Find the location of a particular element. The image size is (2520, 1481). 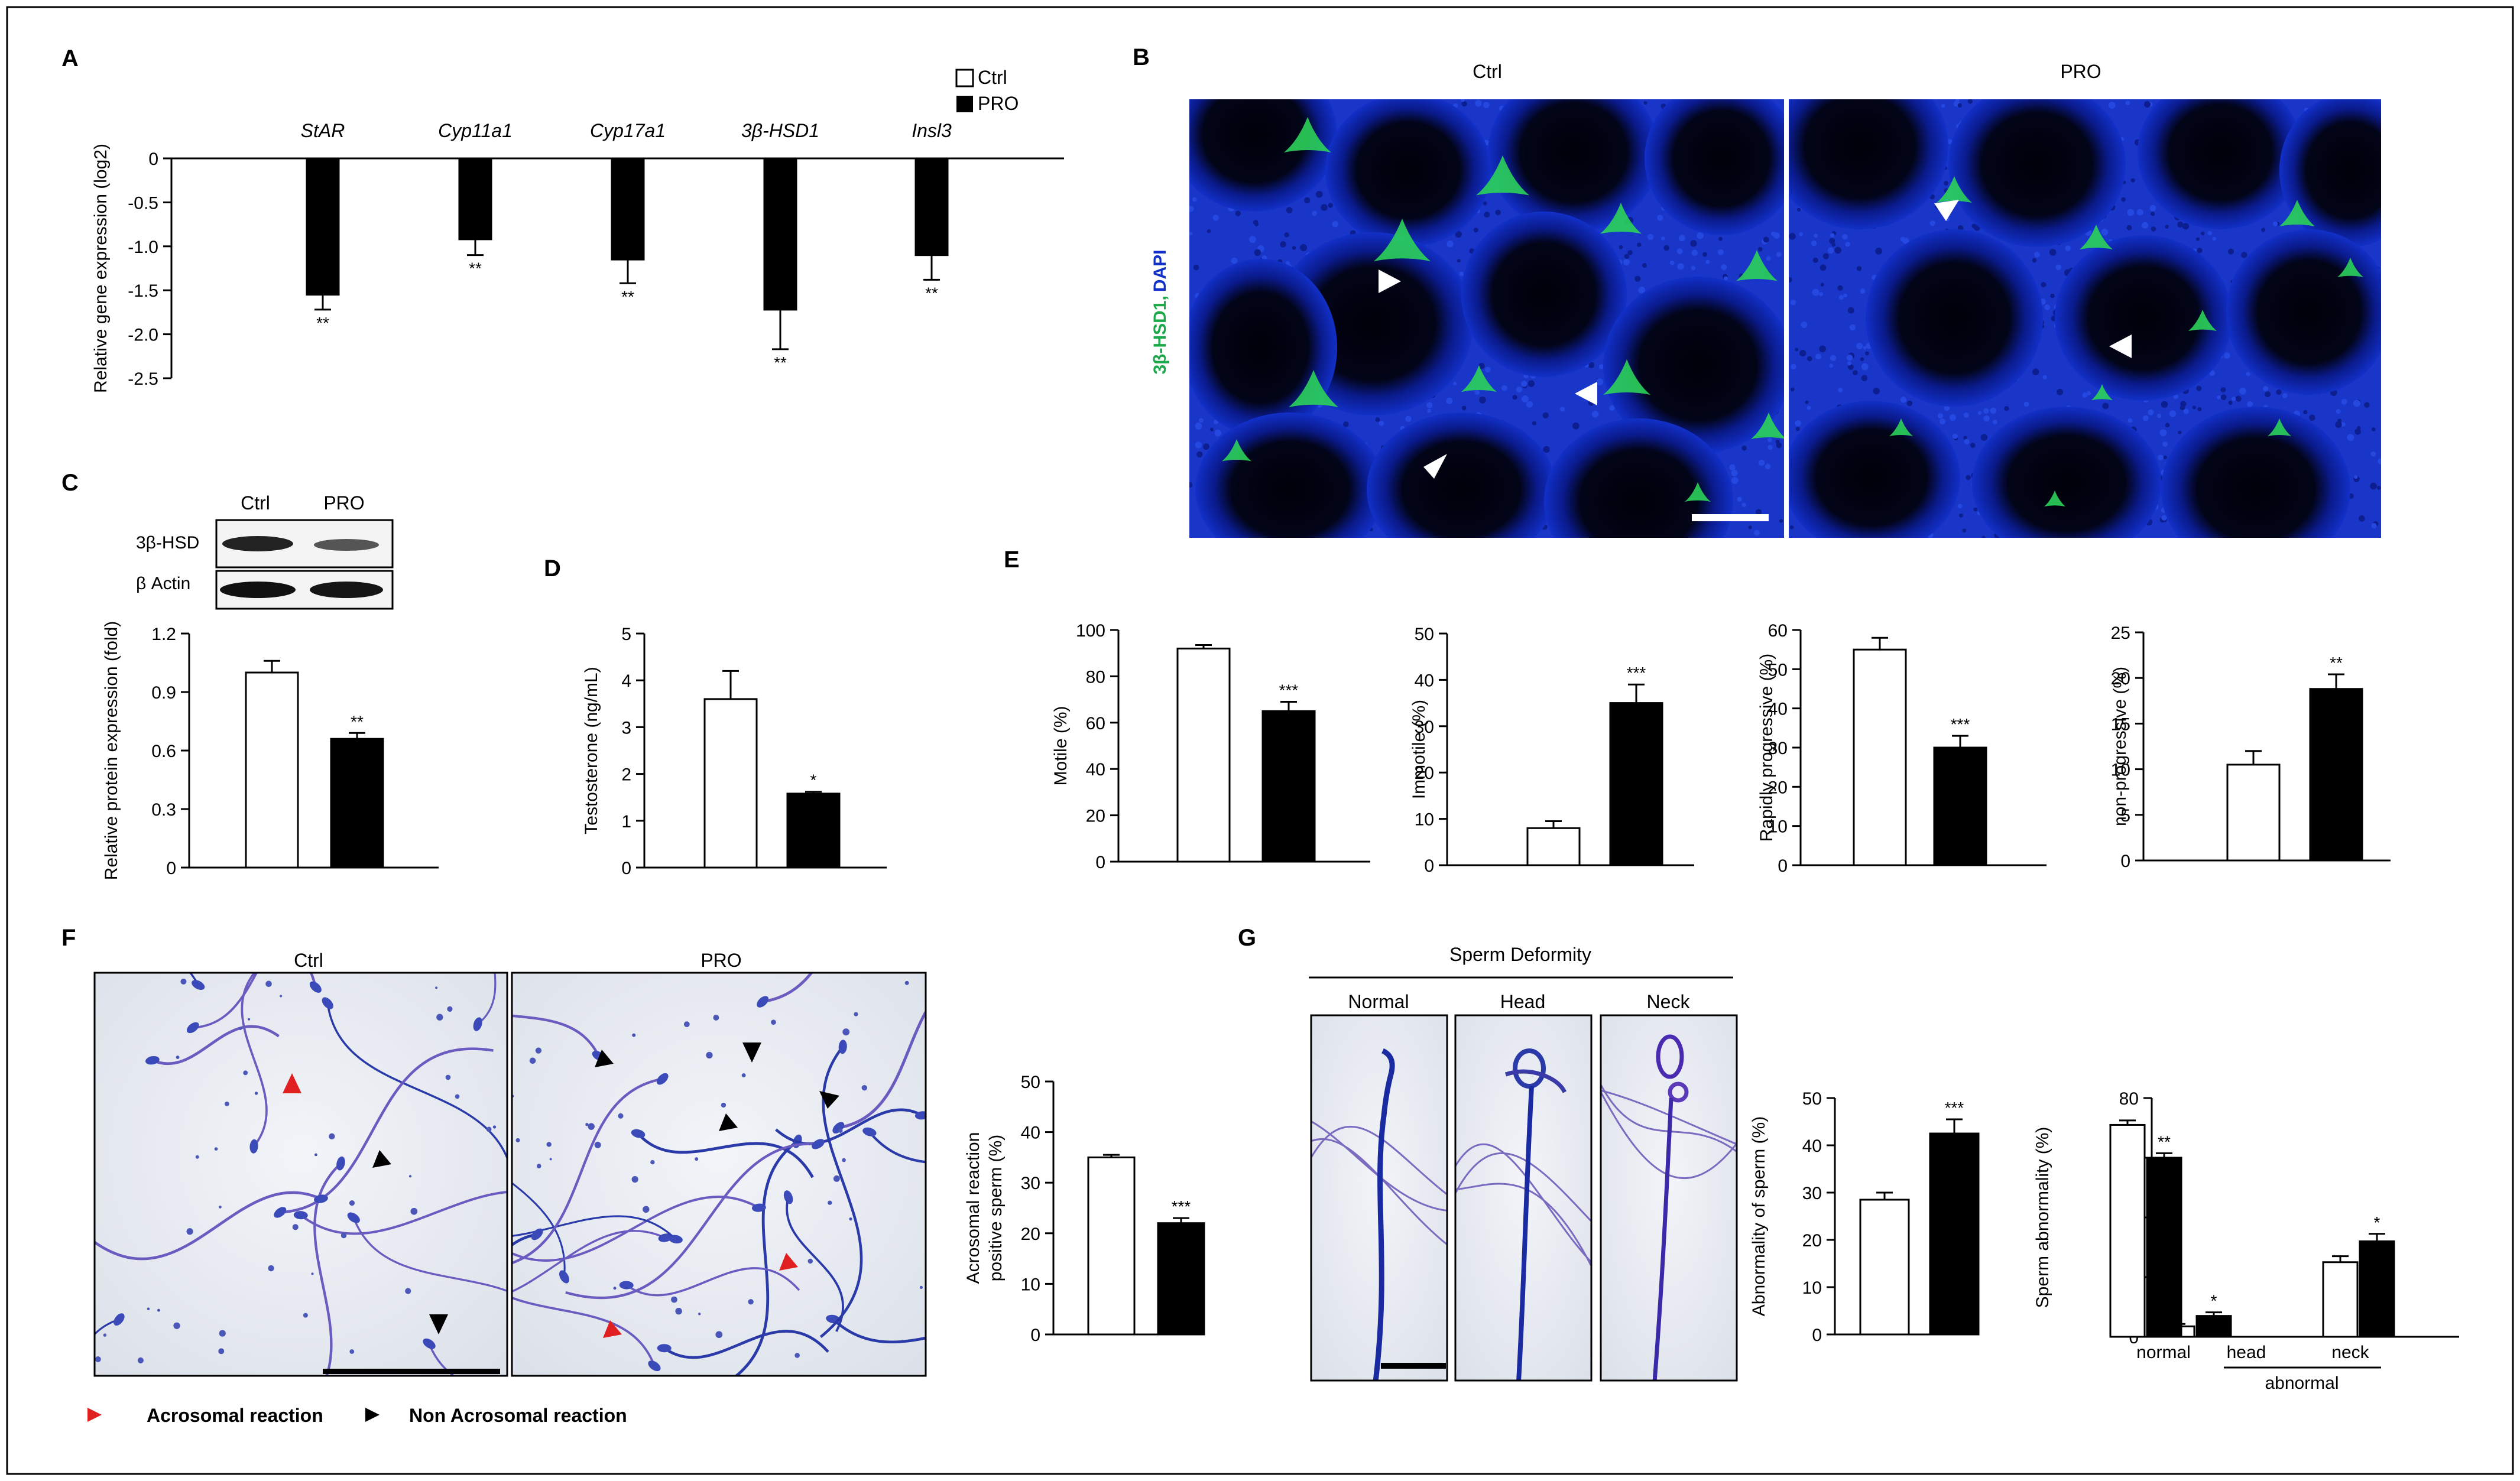

panel-label-b: B is located at coordinates (1141, 57).